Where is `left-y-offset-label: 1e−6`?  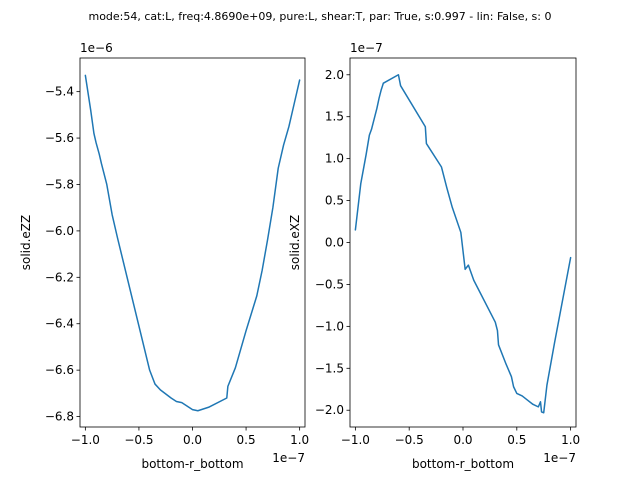 left-y-offset-label: 1e−6 is located at coordinates (96, 48).